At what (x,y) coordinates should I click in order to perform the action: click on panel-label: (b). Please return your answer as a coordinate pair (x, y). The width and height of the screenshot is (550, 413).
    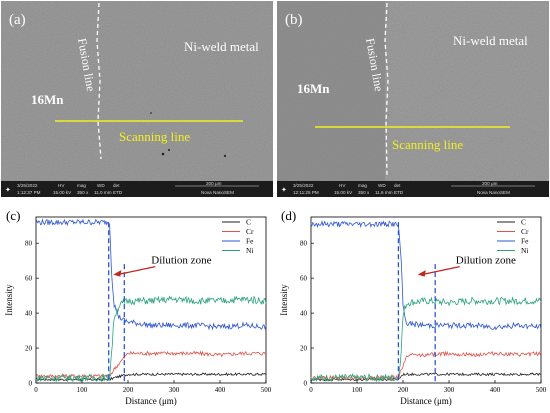
    Looking at the image, I should click on (294, 20).